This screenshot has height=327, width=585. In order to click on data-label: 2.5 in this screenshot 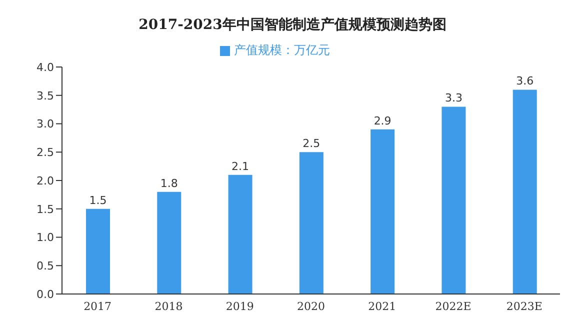, I will do `click(311, 143)`.